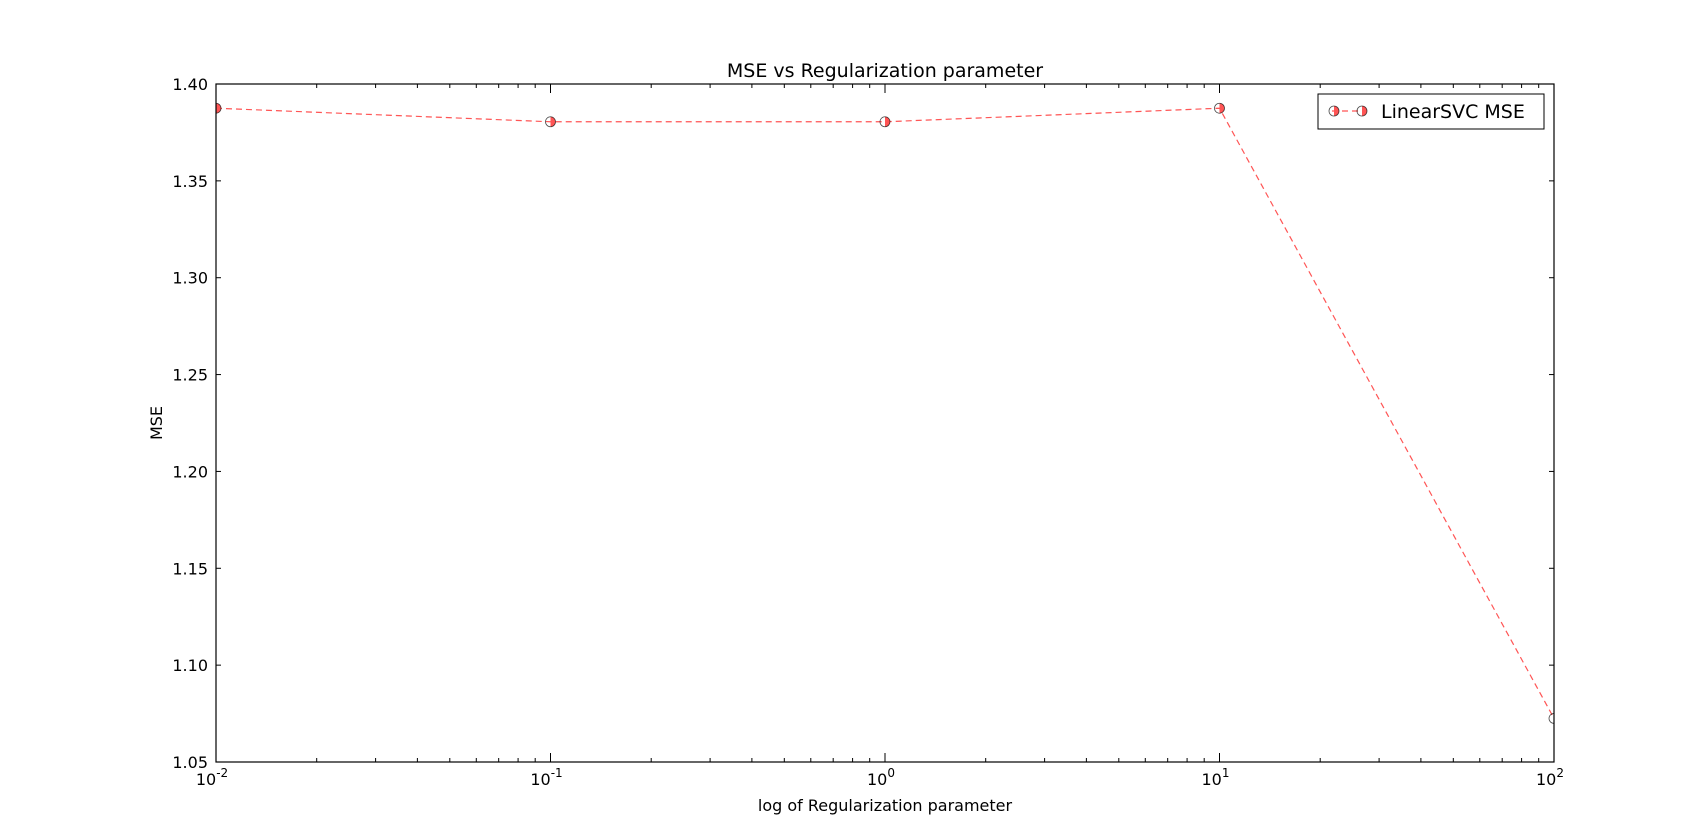  I want to click on y-tick-label-2: 1.15, so click(190, 568).